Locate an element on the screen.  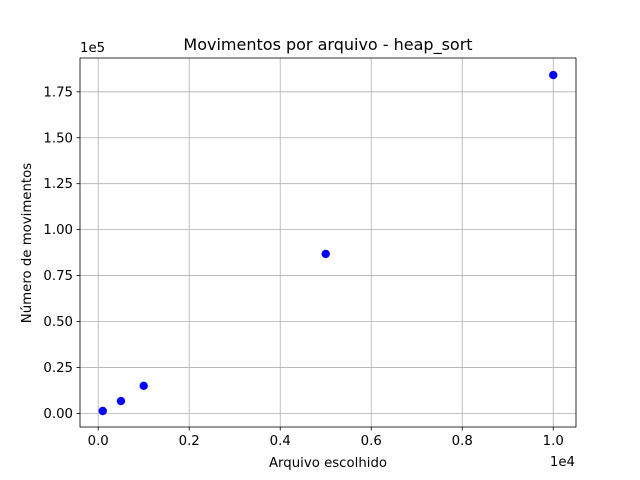
y-tick-label: 0.50 is located at coordinates (58, 322).